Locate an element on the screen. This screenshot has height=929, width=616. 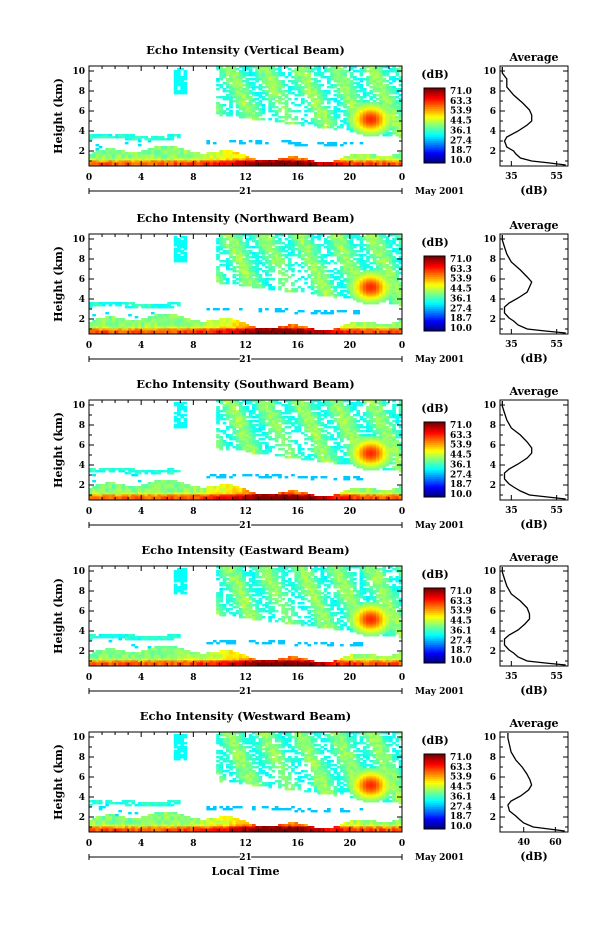
average-x-tick-label: 35 is located at coordinates (511, 345).